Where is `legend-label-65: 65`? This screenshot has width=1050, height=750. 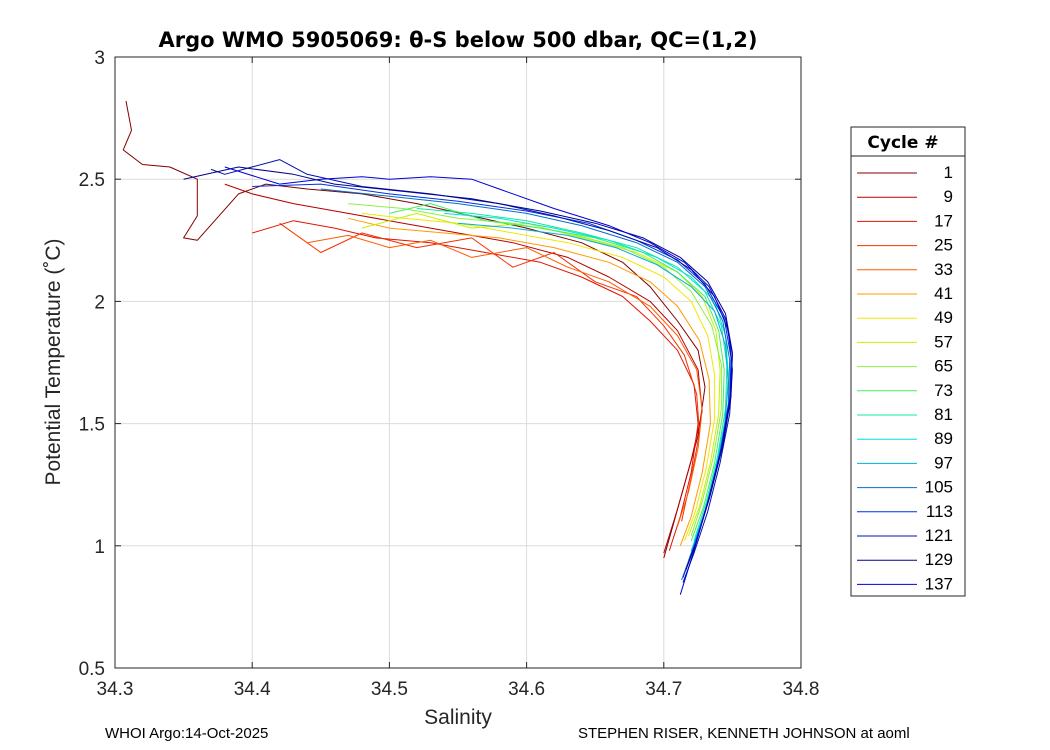 legend-label-65: 65 is located at coordinates (943, 366).